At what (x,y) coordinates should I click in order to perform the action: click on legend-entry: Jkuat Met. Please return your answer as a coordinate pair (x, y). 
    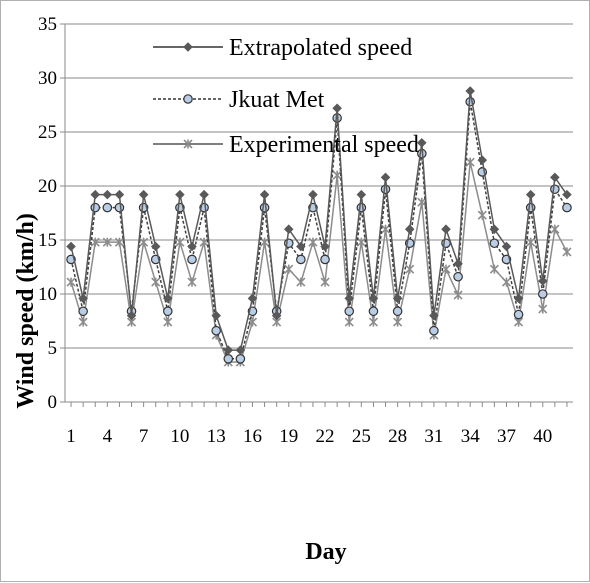
    Looking at the image, I should click on (239, 100).